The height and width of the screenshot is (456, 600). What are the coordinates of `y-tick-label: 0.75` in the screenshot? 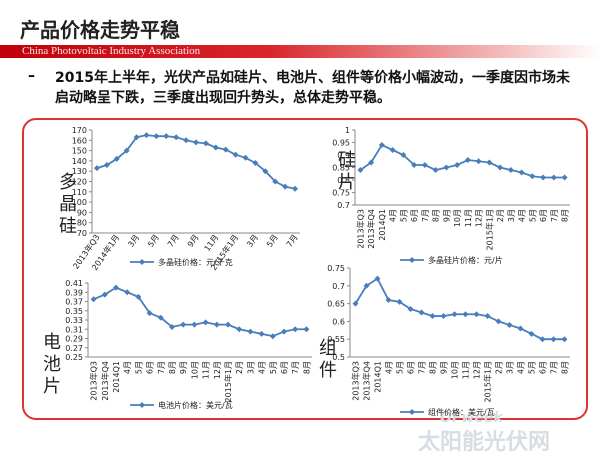 It's located at (336, 268).